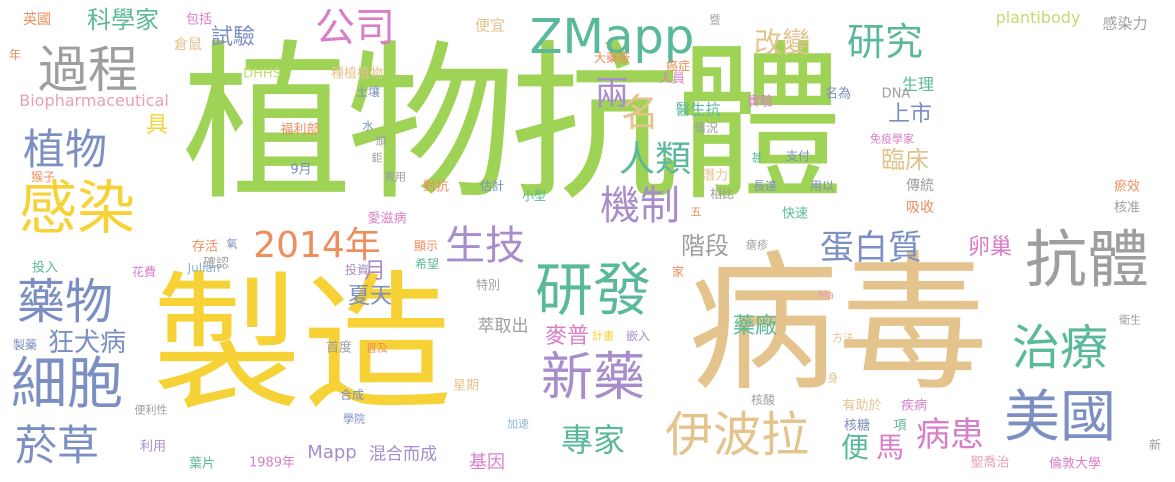  Describe the element at coordinates (355, 28) in the screenshot. I see `word: 公司` at that location.